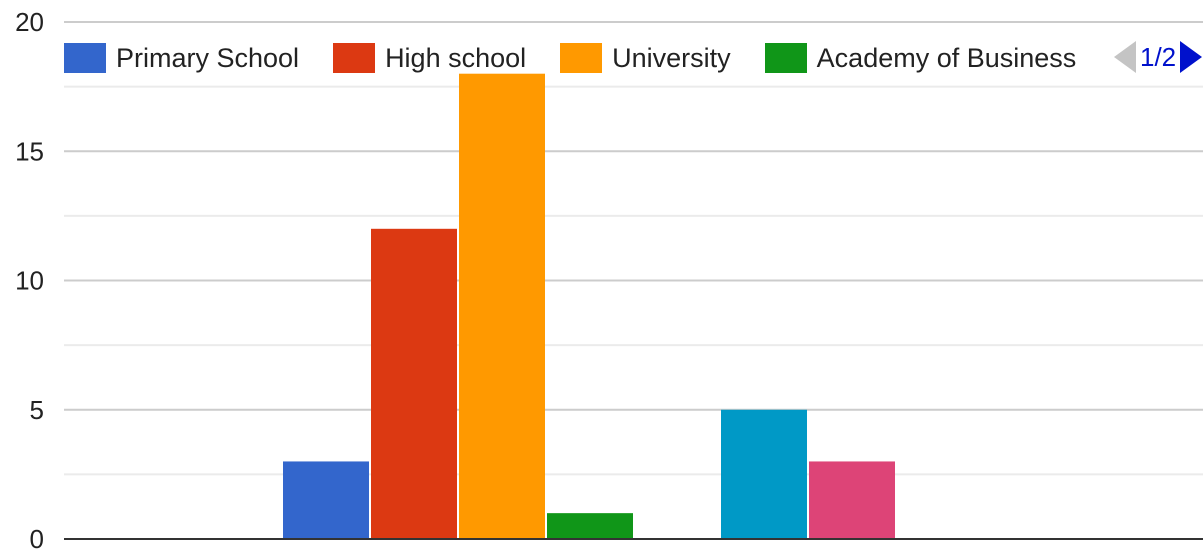 The width and height of the screenshot is (1203, 552). What do you see at coordinates (1191, 57) in the screenshot?
I see `next-page-icon` at bounding box center [1191, 57].